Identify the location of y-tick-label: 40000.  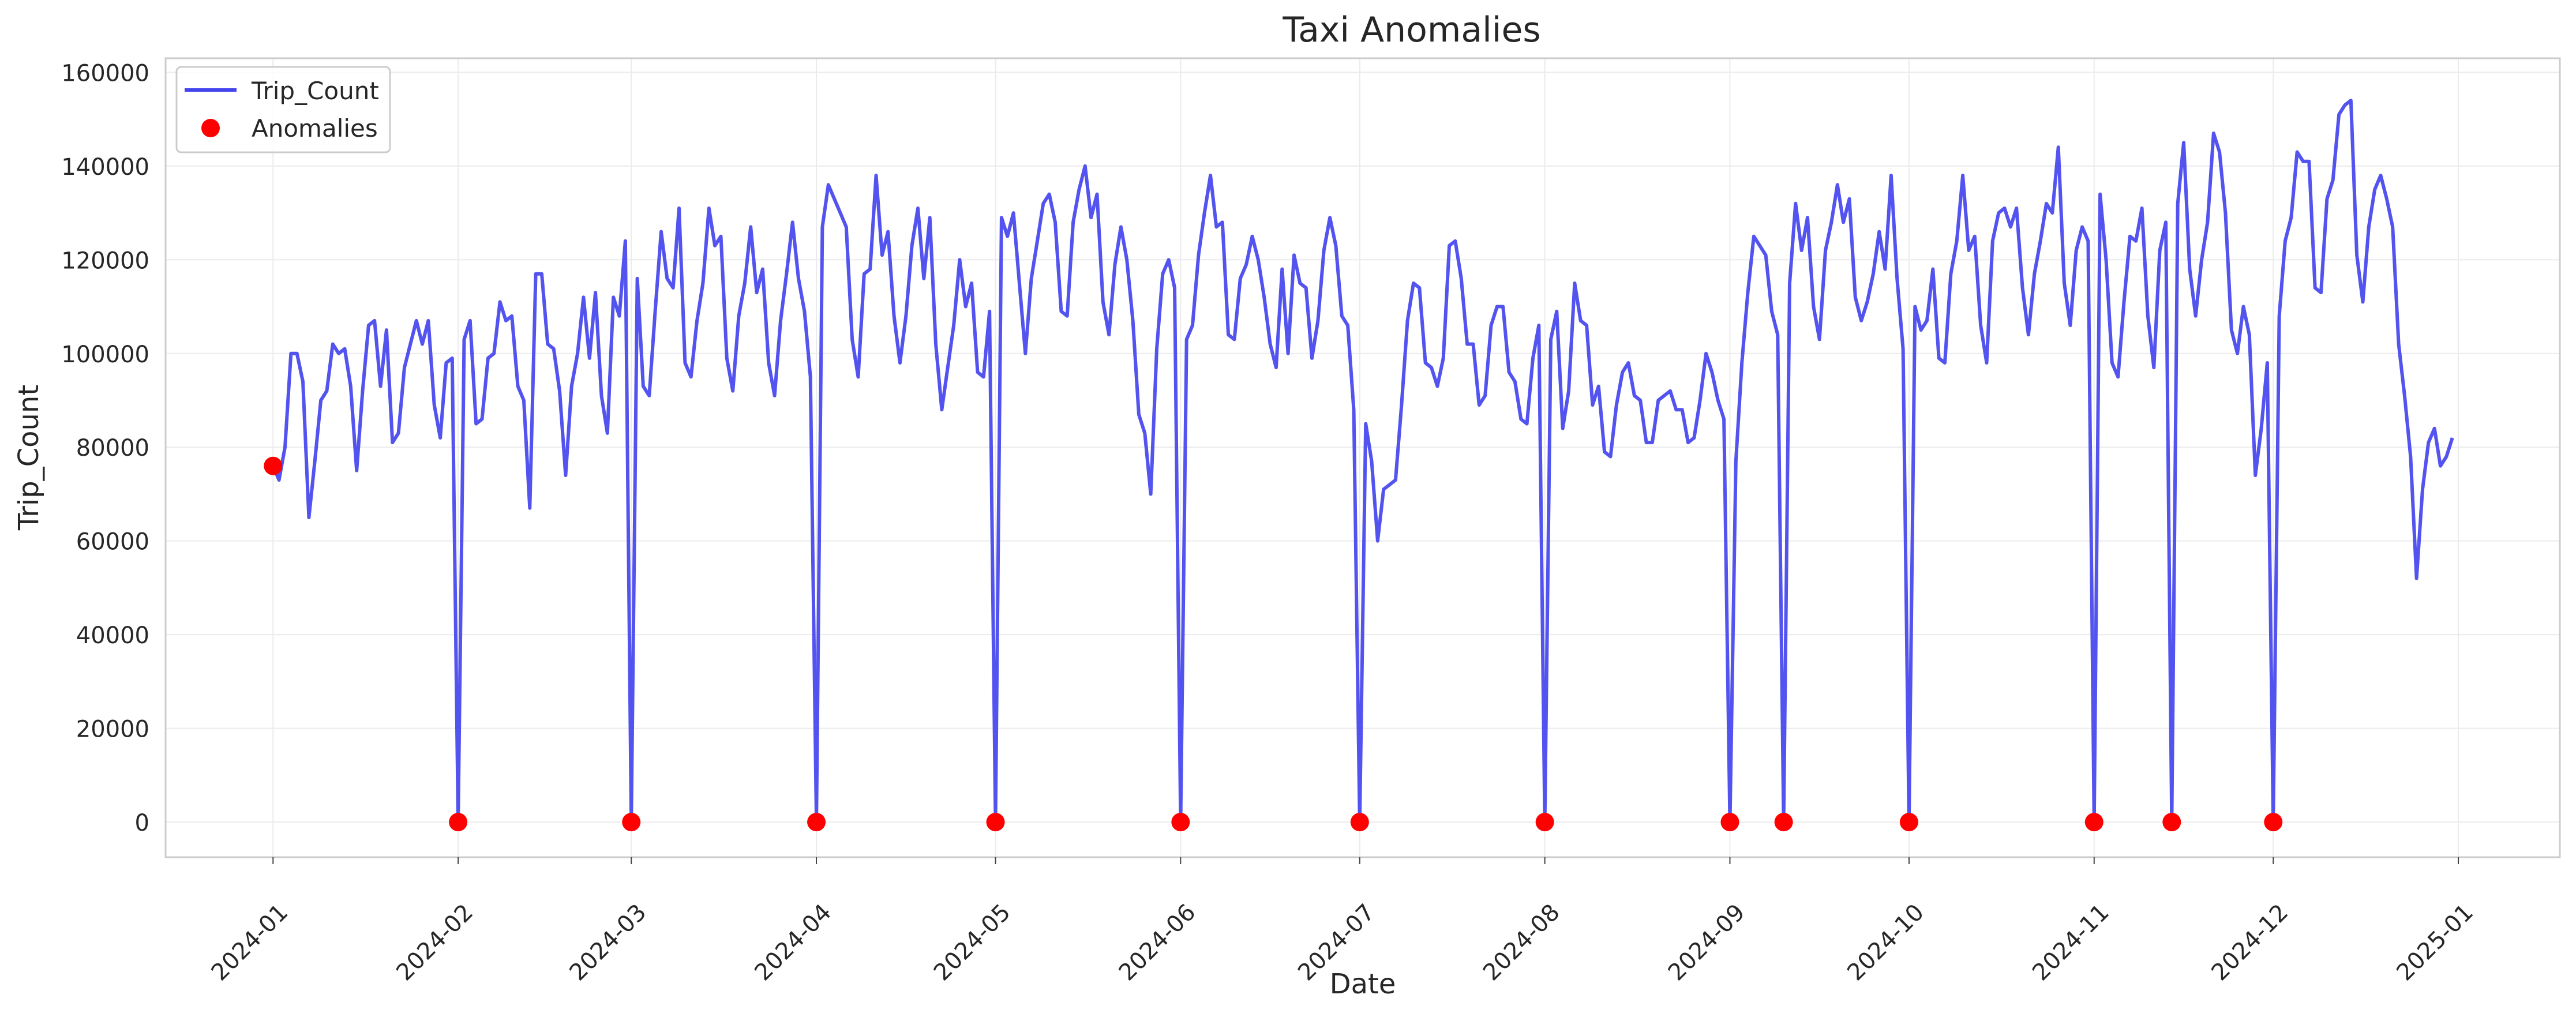
(112, 636).